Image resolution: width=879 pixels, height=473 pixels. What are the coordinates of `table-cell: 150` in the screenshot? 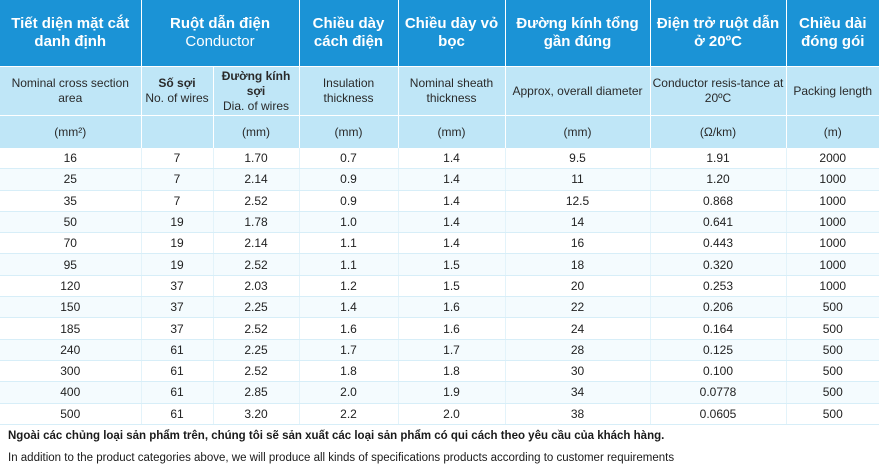 It's located at (71, 307).